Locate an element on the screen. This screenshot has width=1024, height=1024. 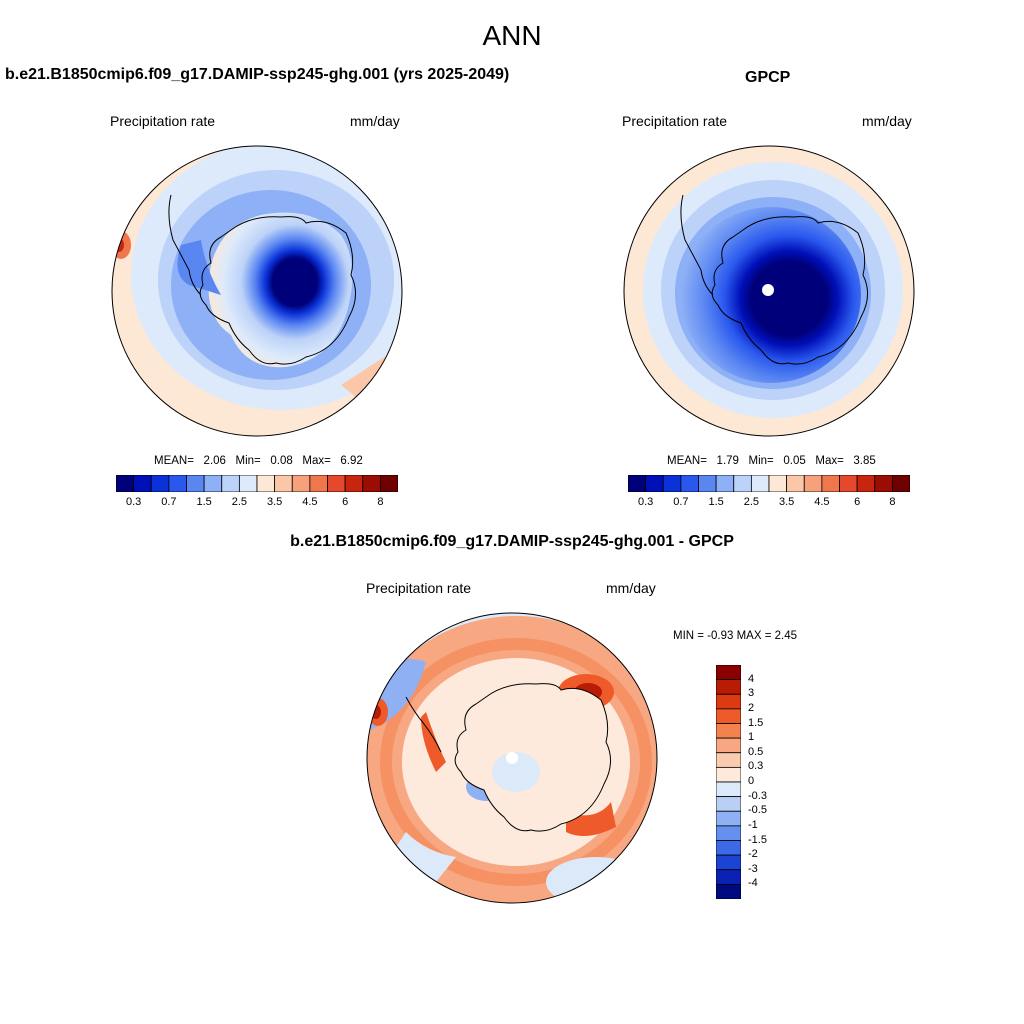
obs-colorbar-tick-label: 0.7 is located at coordinates (681, 502).